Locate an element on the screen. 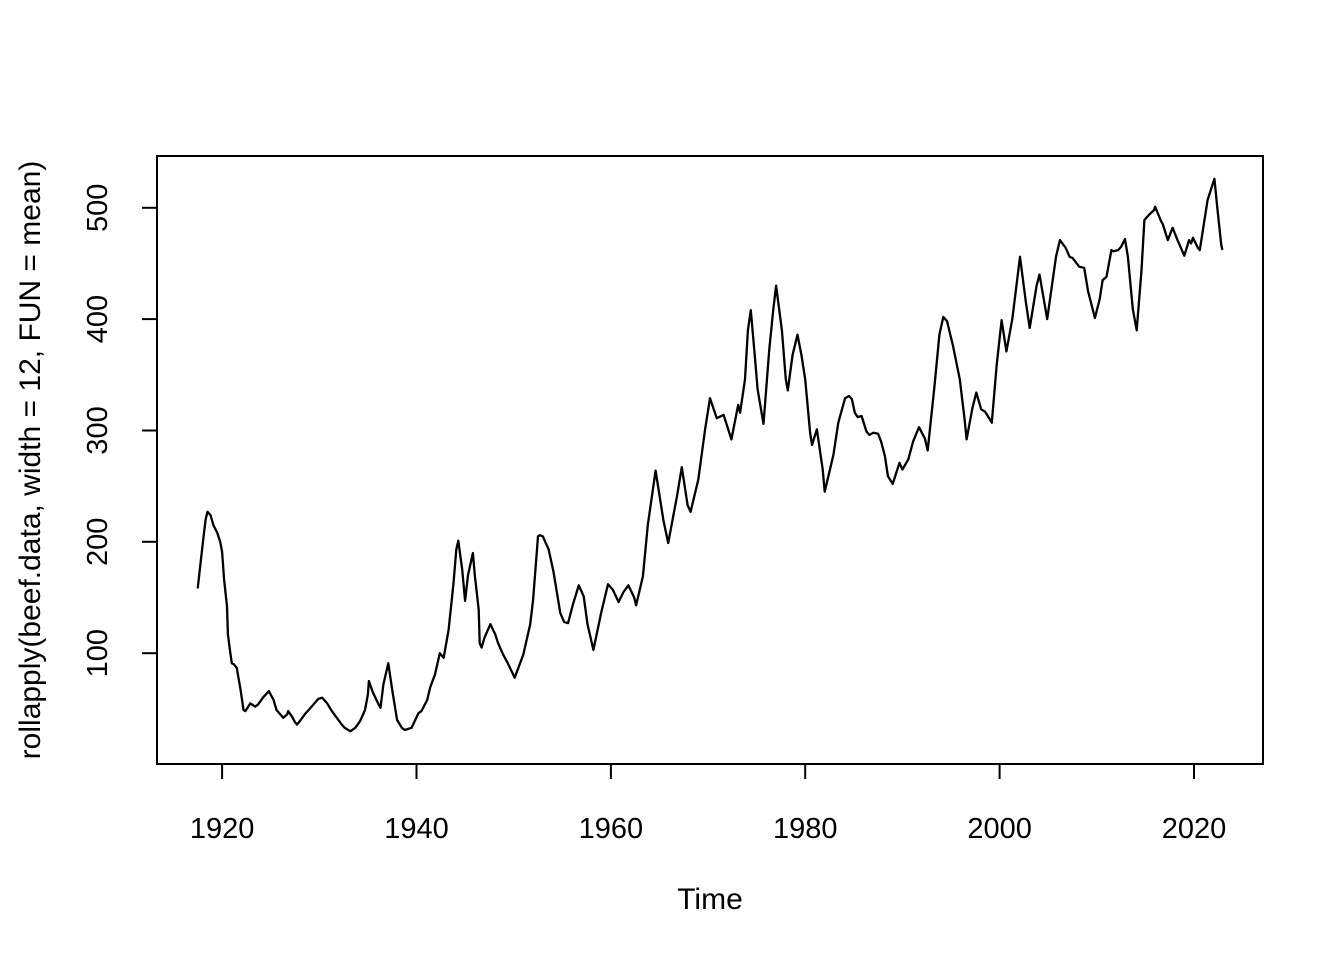  y-axis: 100 200 300 400 500 is located at coordinates (119, 431).